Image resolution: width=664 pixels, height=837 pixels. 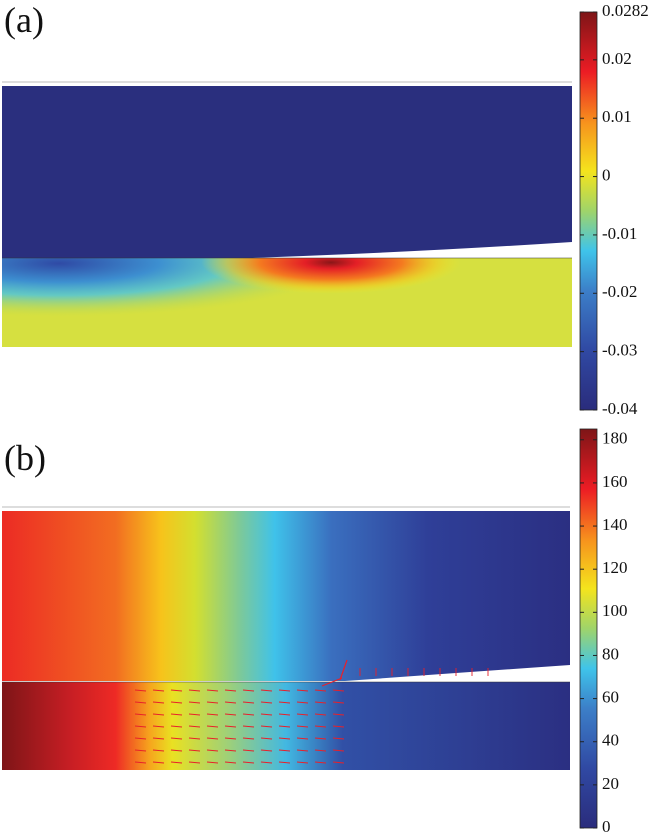 What do you see at coordinates (617, 58) in the screenshot?
I see `tick-label: 0.02` at bounding box center [617, 58].